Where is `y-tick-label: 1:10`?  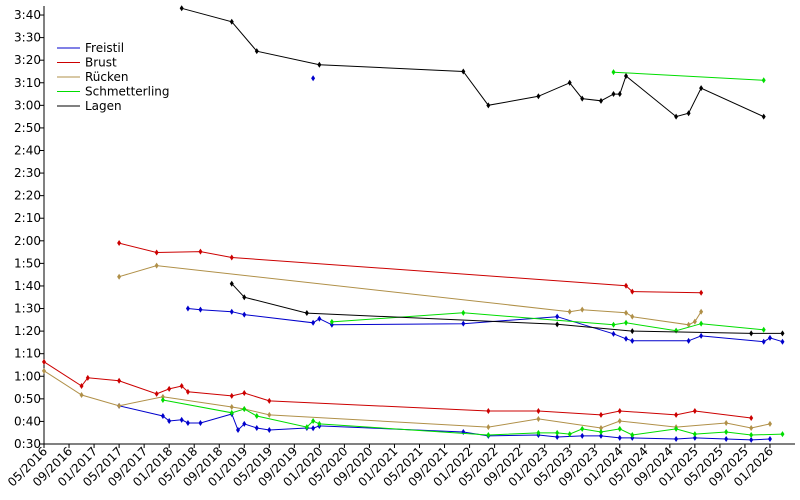 y-tick-label: 1:10 is located at coordinates (27, 354).